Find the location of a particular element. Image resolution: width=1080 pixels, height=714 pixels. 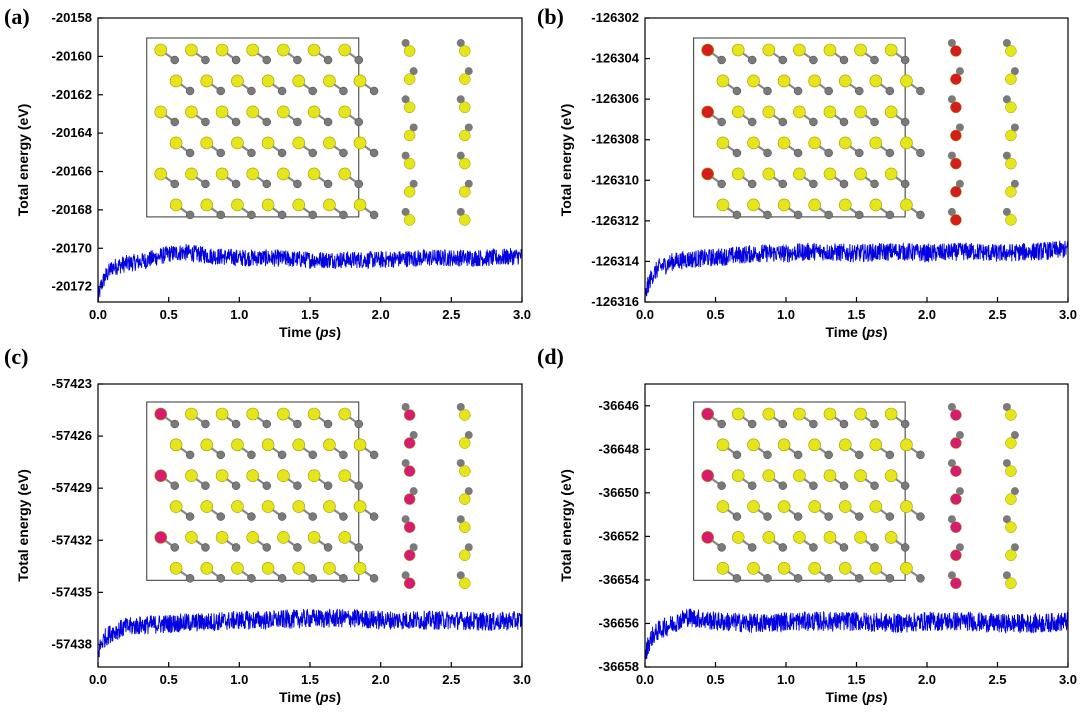

y-tick-label: -20168 is located at coordinates (72, 209).